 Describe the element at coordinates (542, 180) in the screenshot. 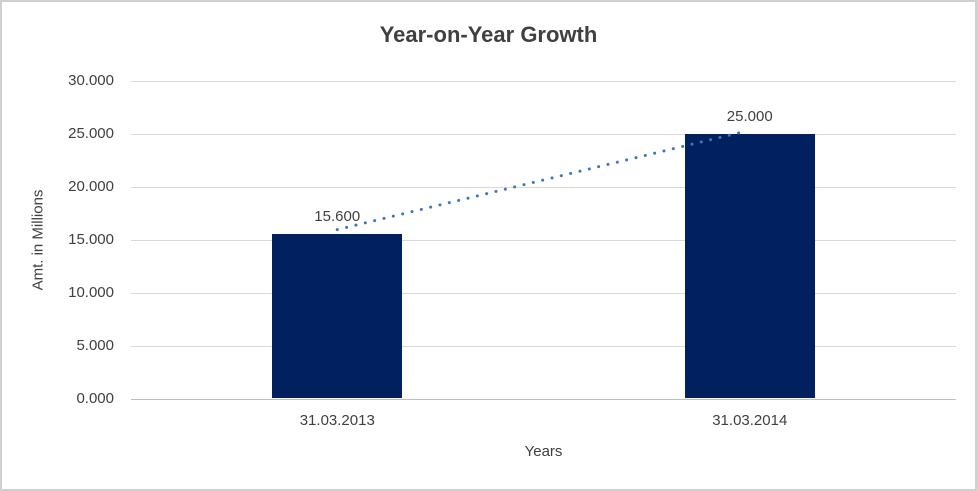

I see `trend-line` at that location.